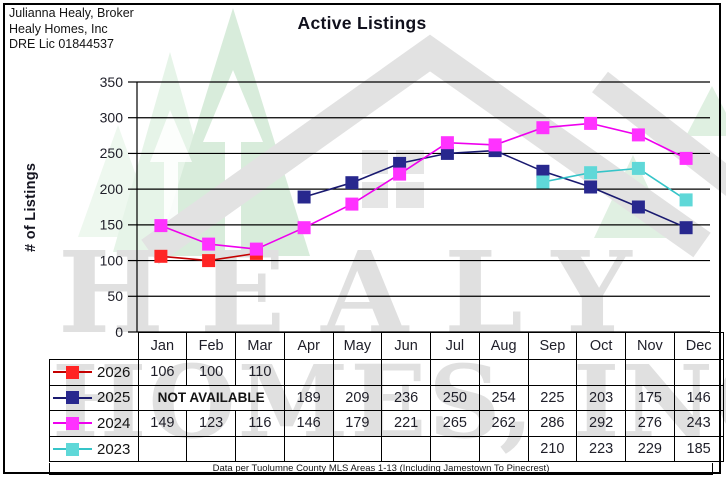 Image resolution: width=726 pixels, height=481 pixels. Describe the element at coordinates (260, 346) in the screenshot. I see `month-header-Mar: Mar` at that location.